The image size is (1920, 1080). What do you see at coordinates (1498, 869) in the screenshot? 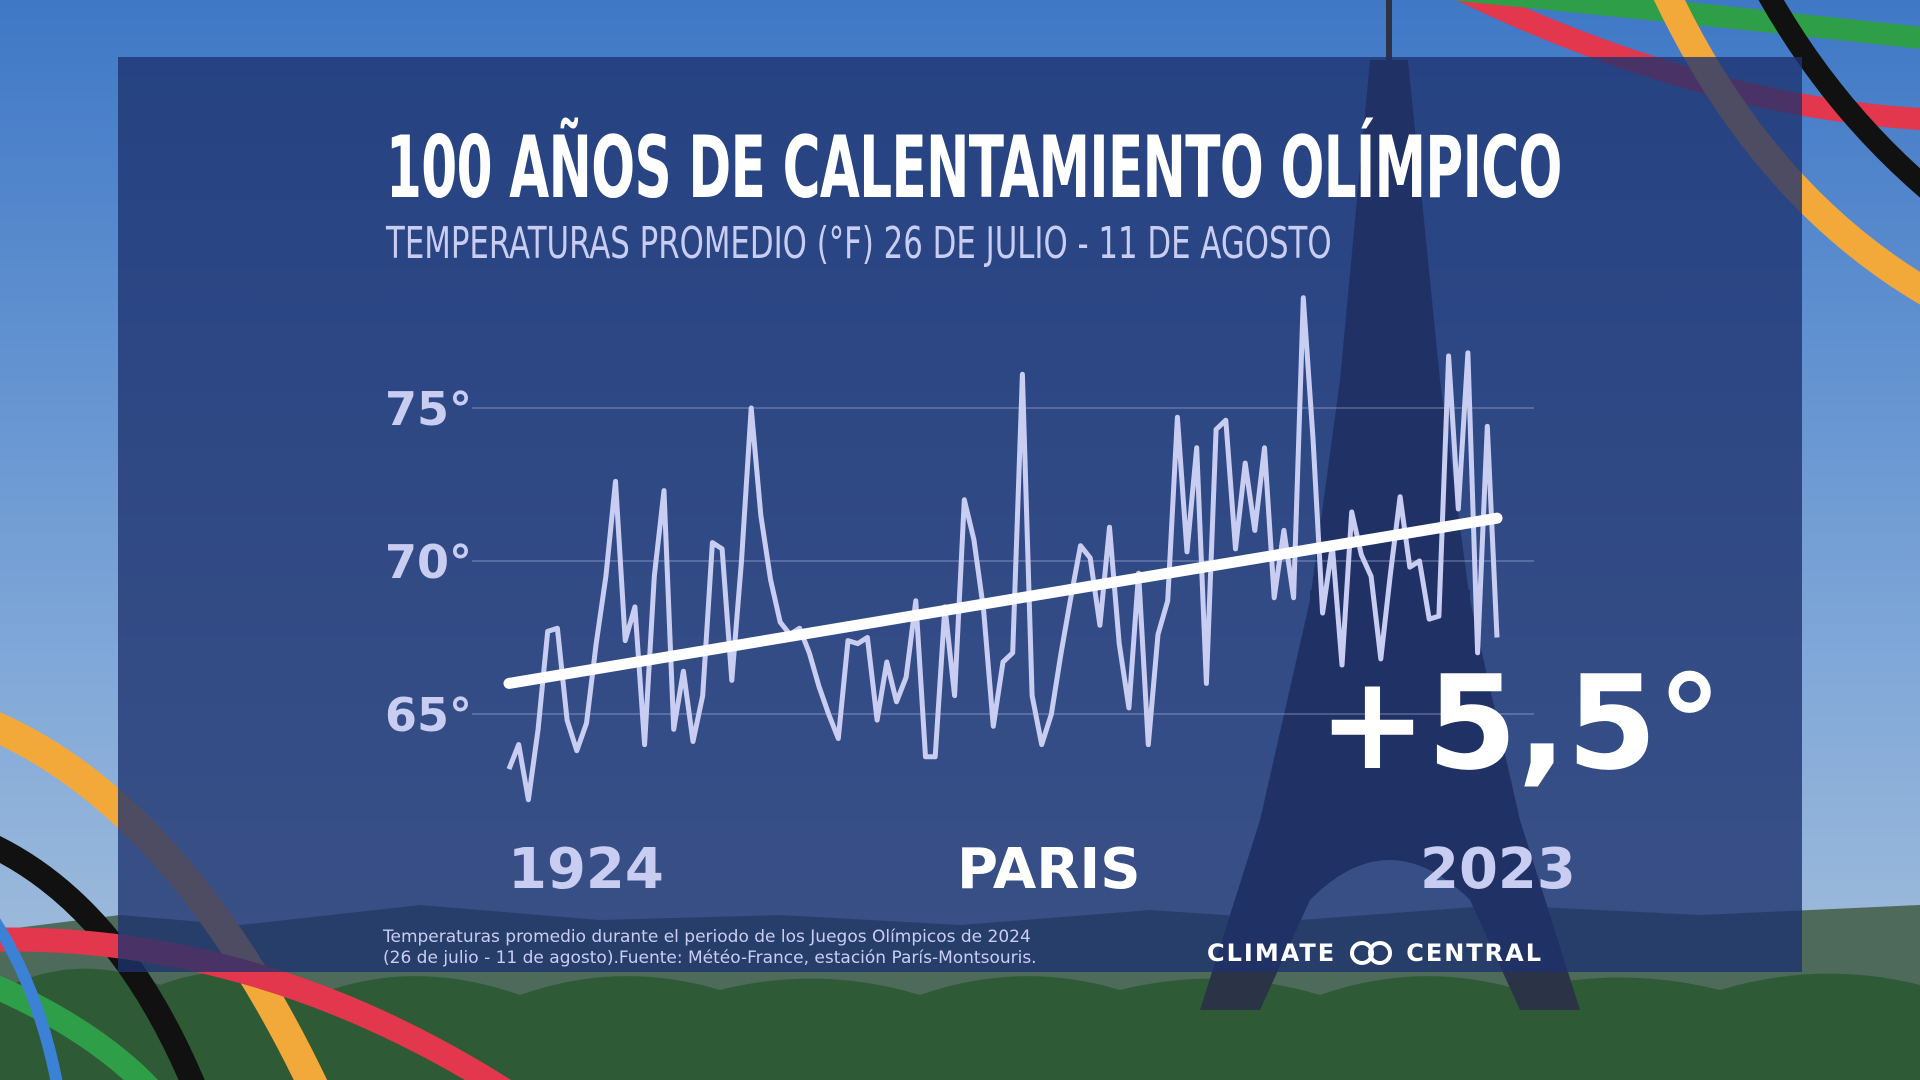
I see `x-tick-label-end: 2023` at bounding box center [1498, 869].